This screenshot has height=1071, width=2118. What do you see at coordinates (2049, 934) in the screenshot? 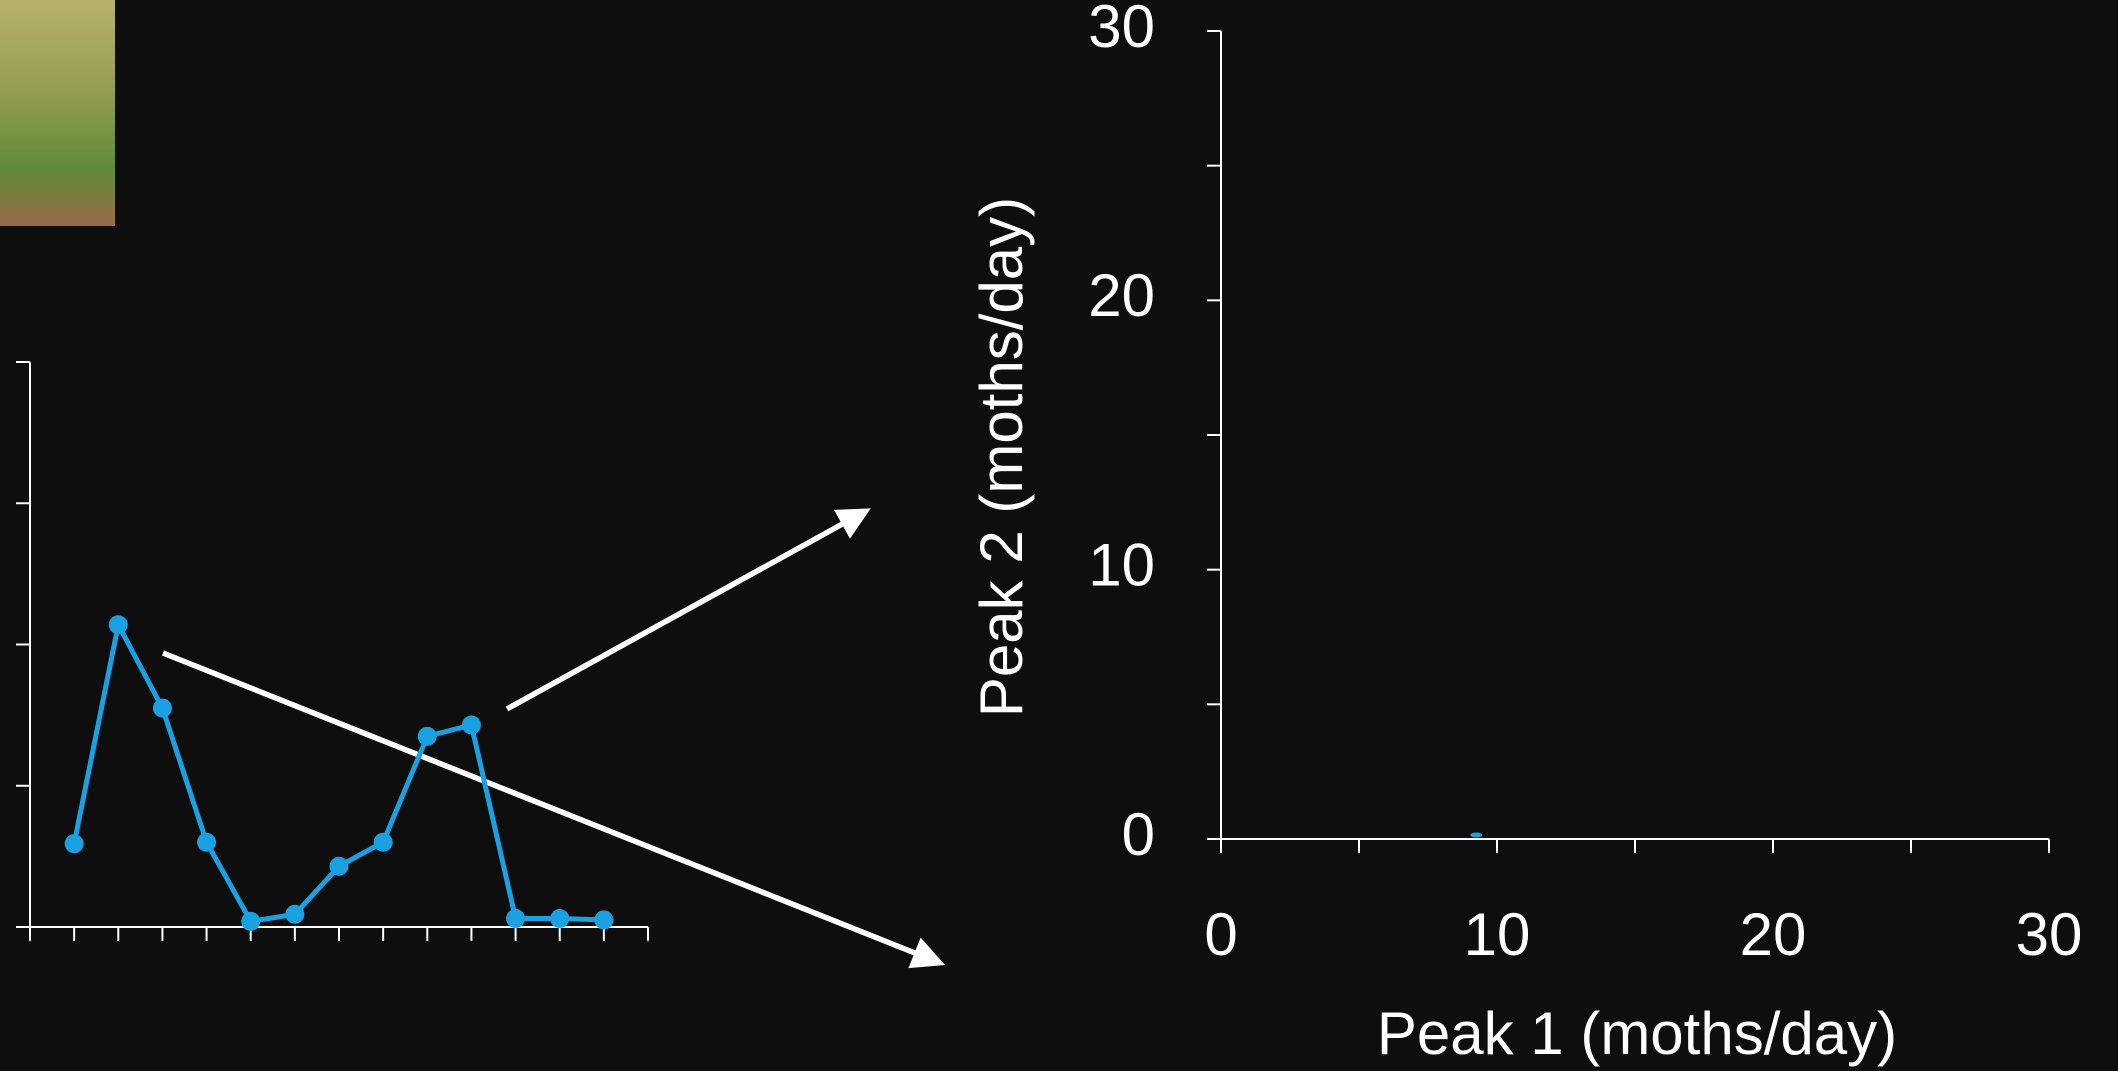
I see `x-tick-label: 30` at bounding box center [2049, 934].